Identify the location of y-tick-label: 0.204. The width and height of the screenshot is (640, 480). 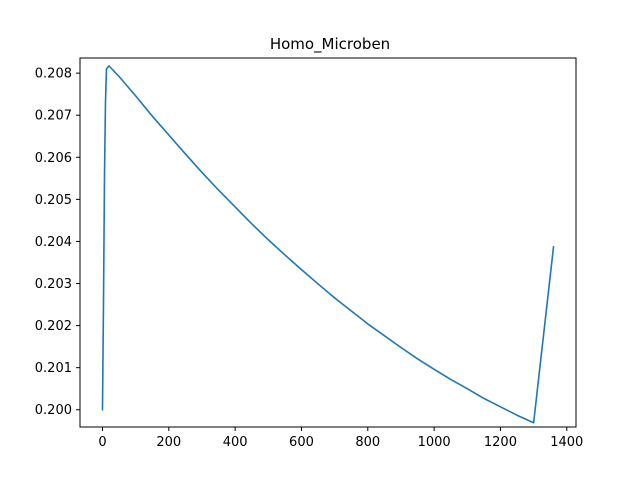
(53, 242).